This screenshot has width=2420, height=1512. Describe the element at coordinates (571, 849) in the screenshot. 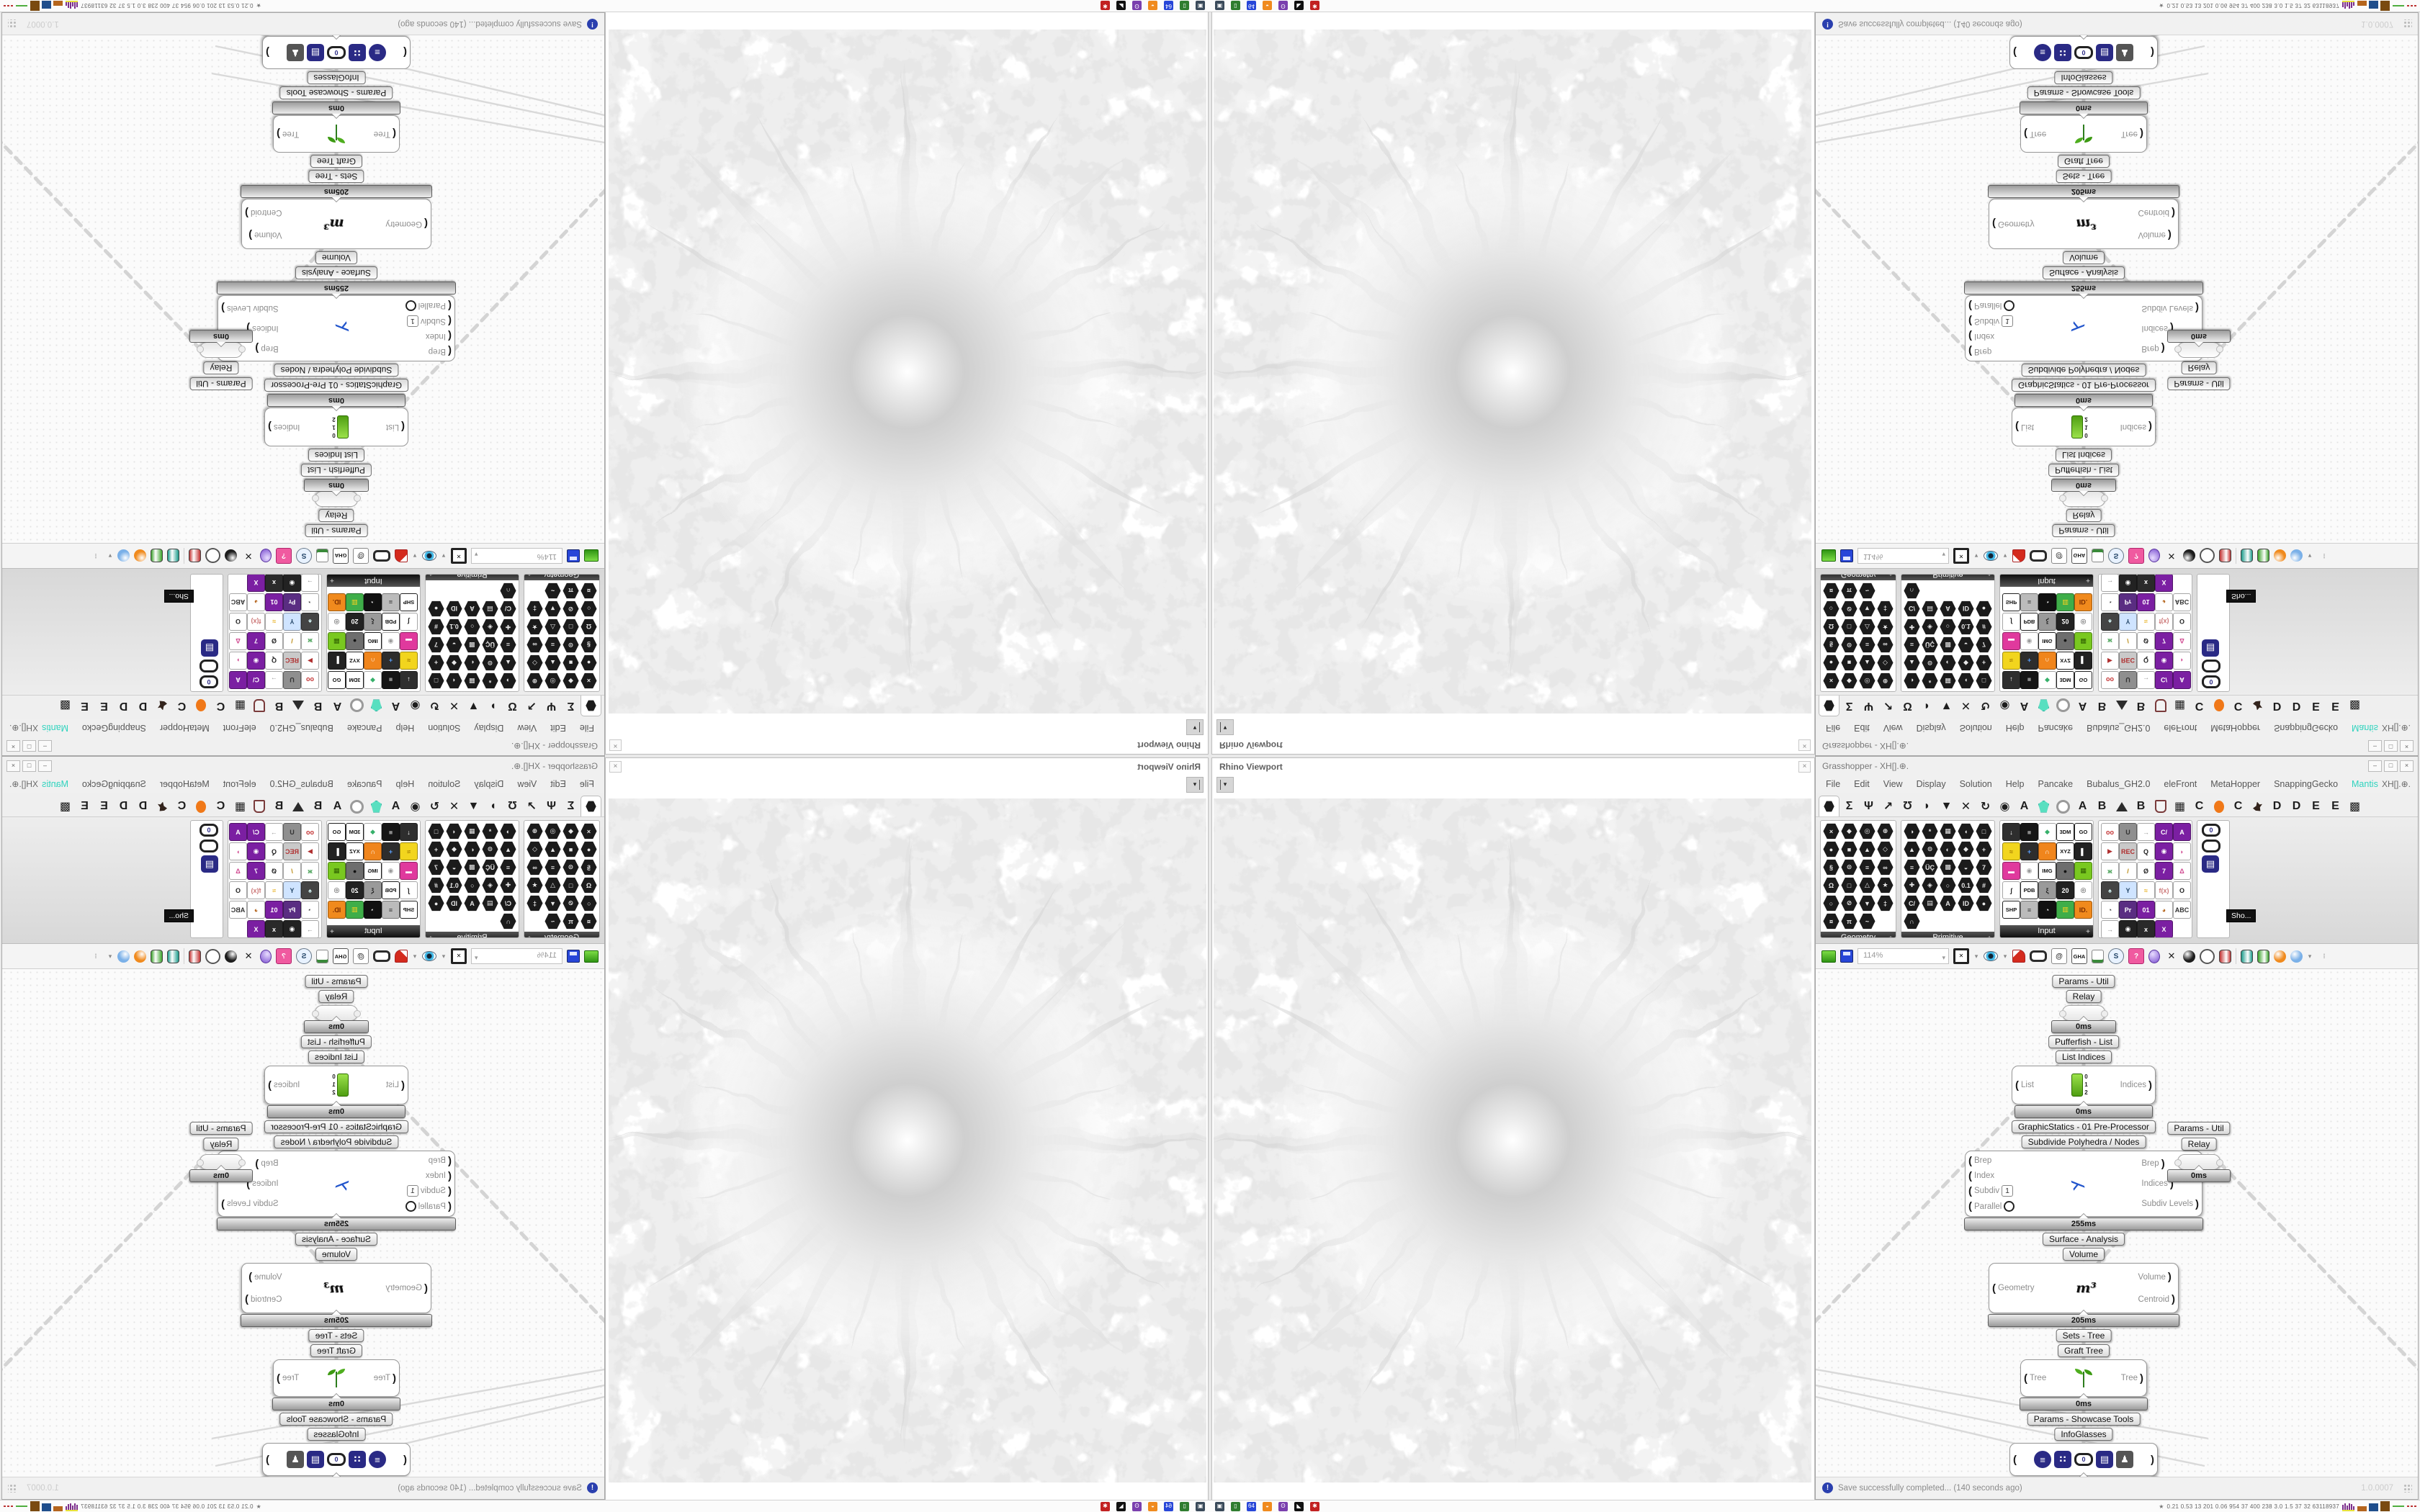

I see `component-icon: ■` at that location.